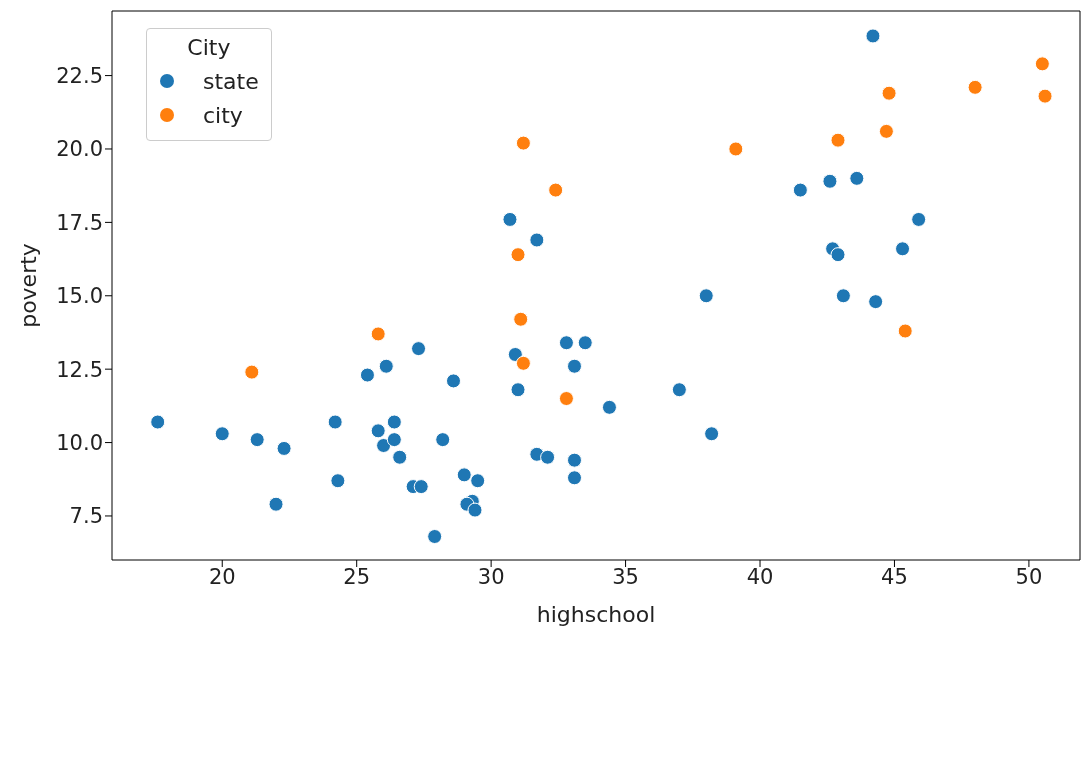 Image resolution: width=1083 pixels, height=757 pixels. What do you see at coordinates (79, 76) in the screenshot?
I see `y-tick-label: 22.5` at bounding box center [79, 76].